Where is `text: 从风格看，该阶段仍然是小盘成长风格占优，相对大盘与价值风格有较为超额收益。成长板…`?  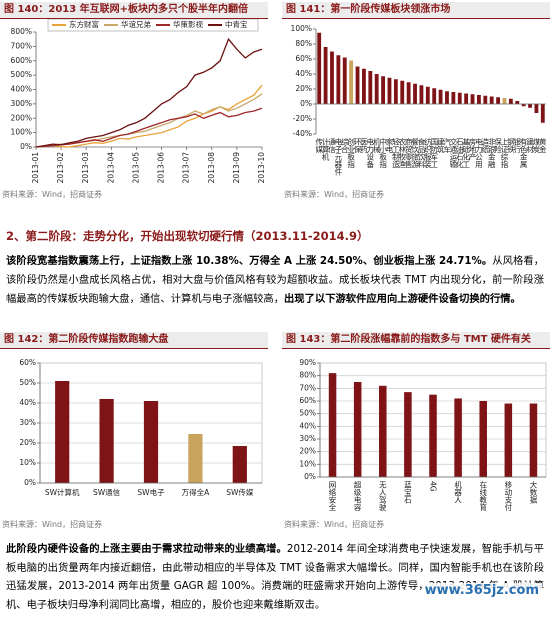 text: 从风格看，该阶段仍然是小盘成长风格占优，相对大盘与价值风格有较为超额收益。成长板… is located at coordinates (275, 280).